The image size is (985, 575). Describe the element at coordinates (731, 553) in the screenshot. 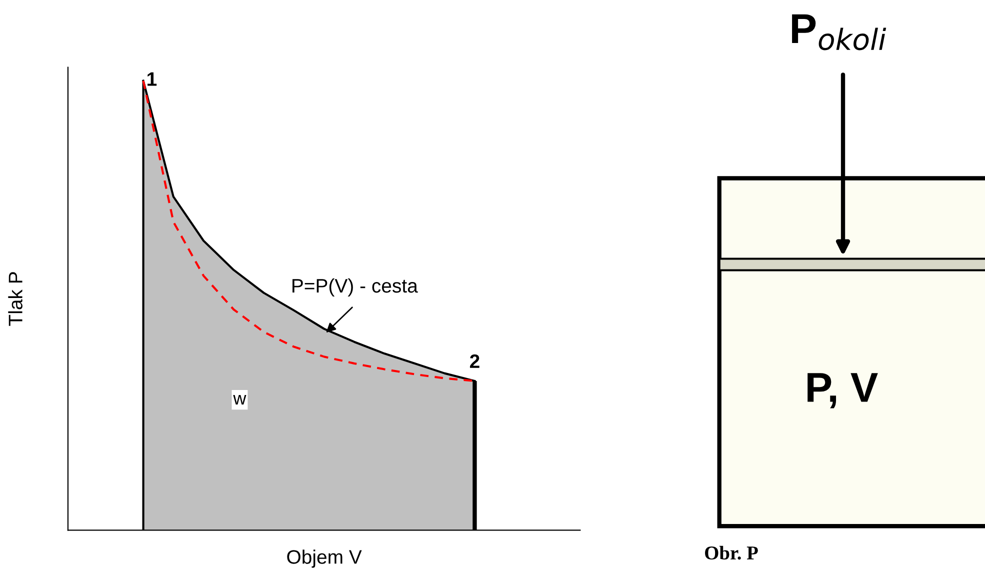

I see `text: Obr. P` at that location.